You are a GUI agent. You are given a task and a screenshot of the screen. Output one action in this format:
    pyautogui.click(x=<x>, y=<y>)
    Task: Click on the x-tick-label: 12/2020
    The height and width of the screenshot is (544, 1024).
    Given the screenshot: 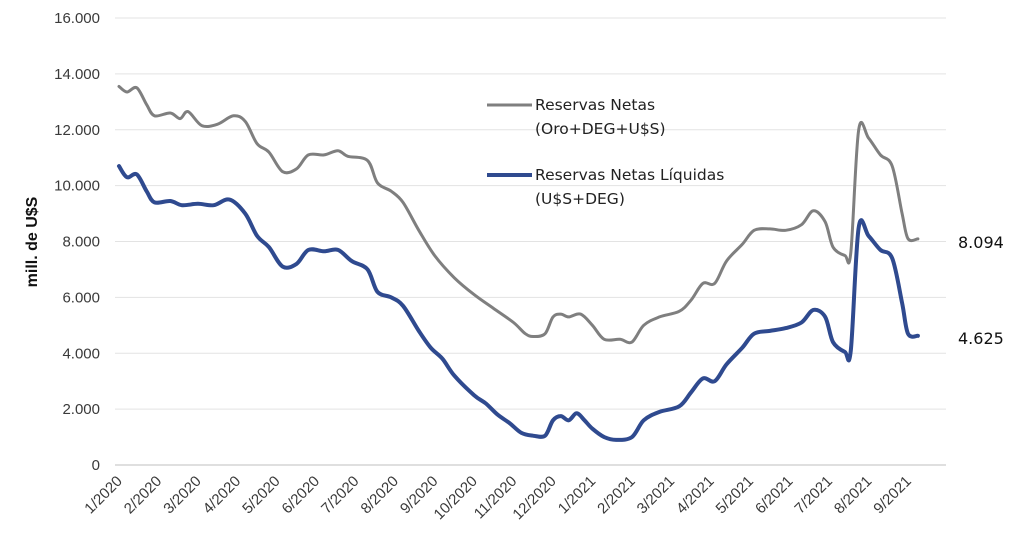 What is the action you would take?
    pyautogui.click(x=534, y=498)
    